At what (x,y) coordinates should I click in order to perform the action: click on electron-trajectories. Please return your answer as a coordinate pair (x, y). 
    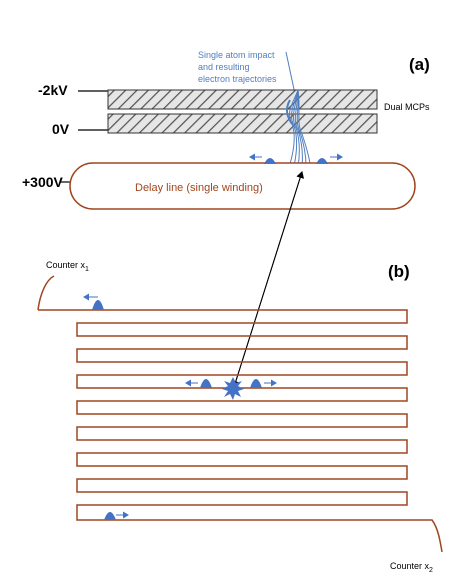
    Looking at the image, I should click on (298, 128).